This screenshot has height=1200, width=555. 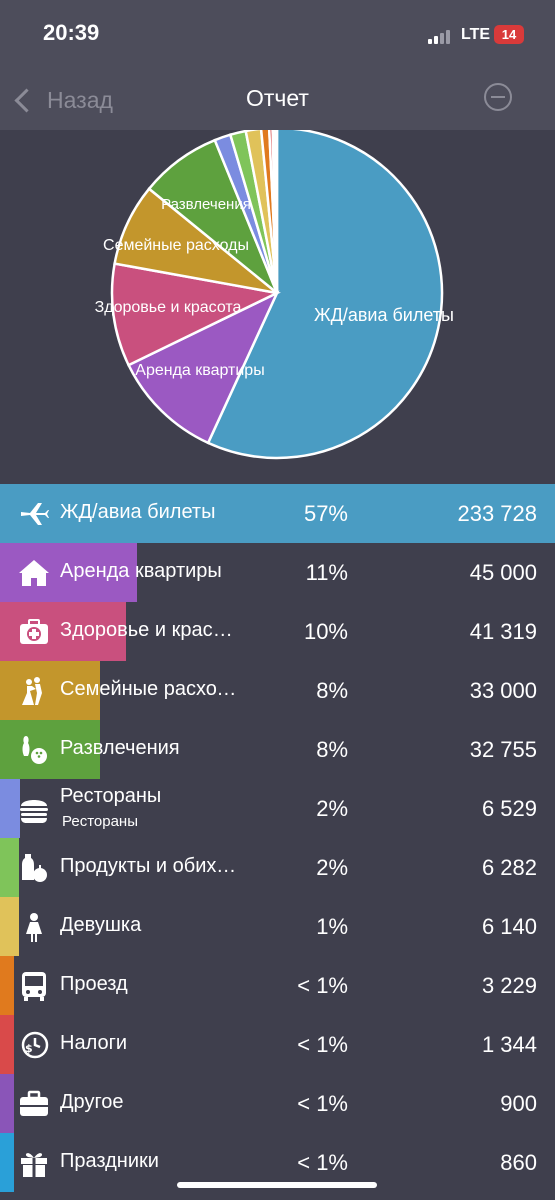 I want to click on category-amount: 32 755, so click(x=503, y=749).